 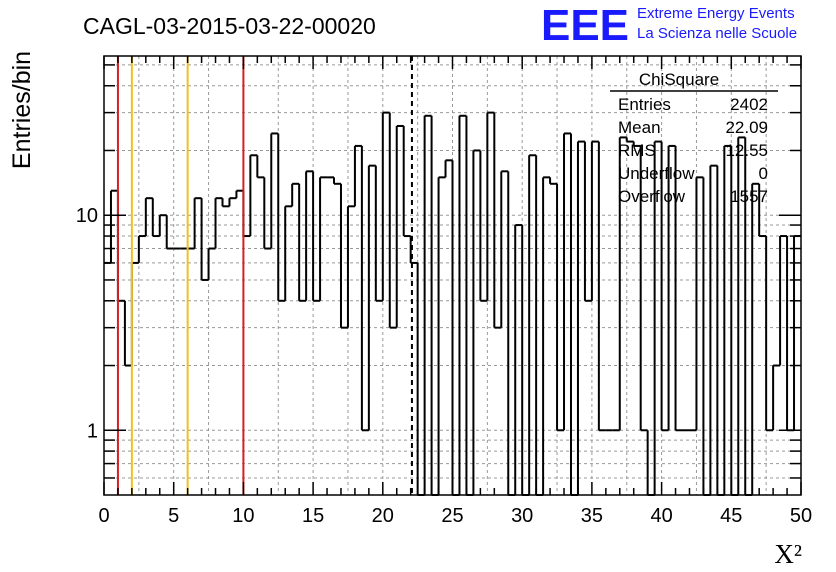 What do you see at coordinates (243, 516) in the screenshot?
I see `x-tick-label: 10` at bounding box center [243, 516].